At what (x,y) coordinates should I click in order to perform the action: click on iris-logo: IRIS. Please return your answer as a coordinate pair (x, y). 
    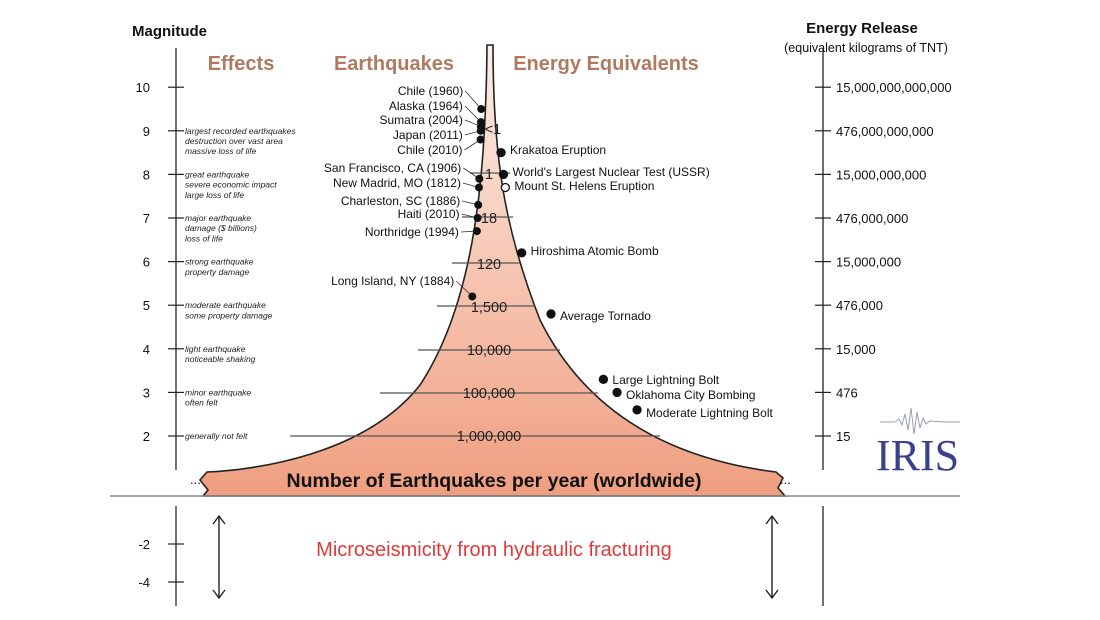
    Looking at the image, I should click on (918, 443).